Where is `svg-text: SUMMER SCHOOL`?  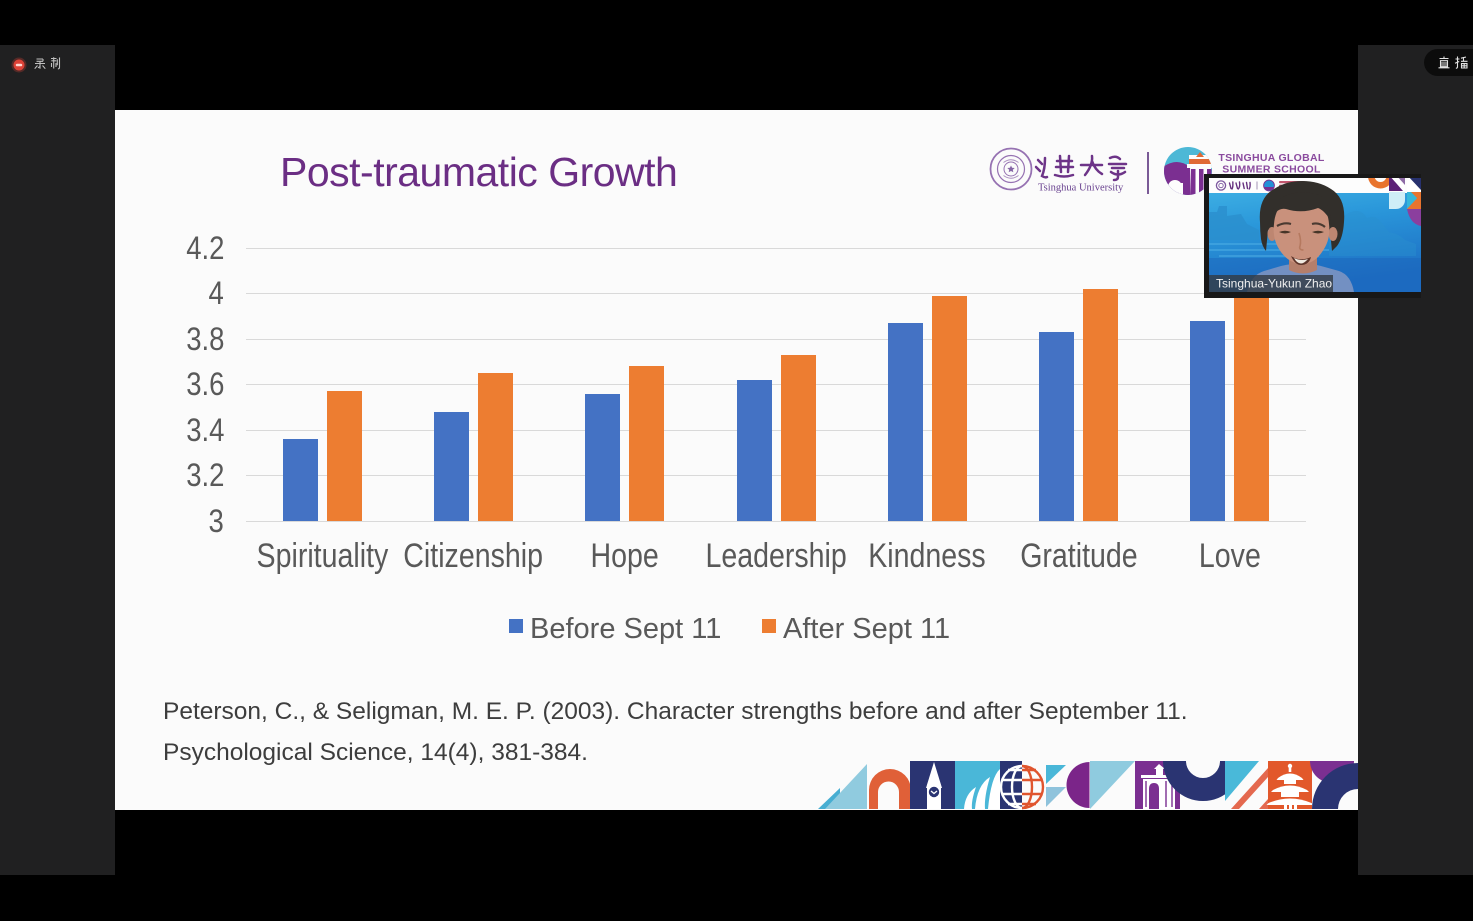 svg-text: SUMMER SCHOOL is located at coordinates (1271, 170).